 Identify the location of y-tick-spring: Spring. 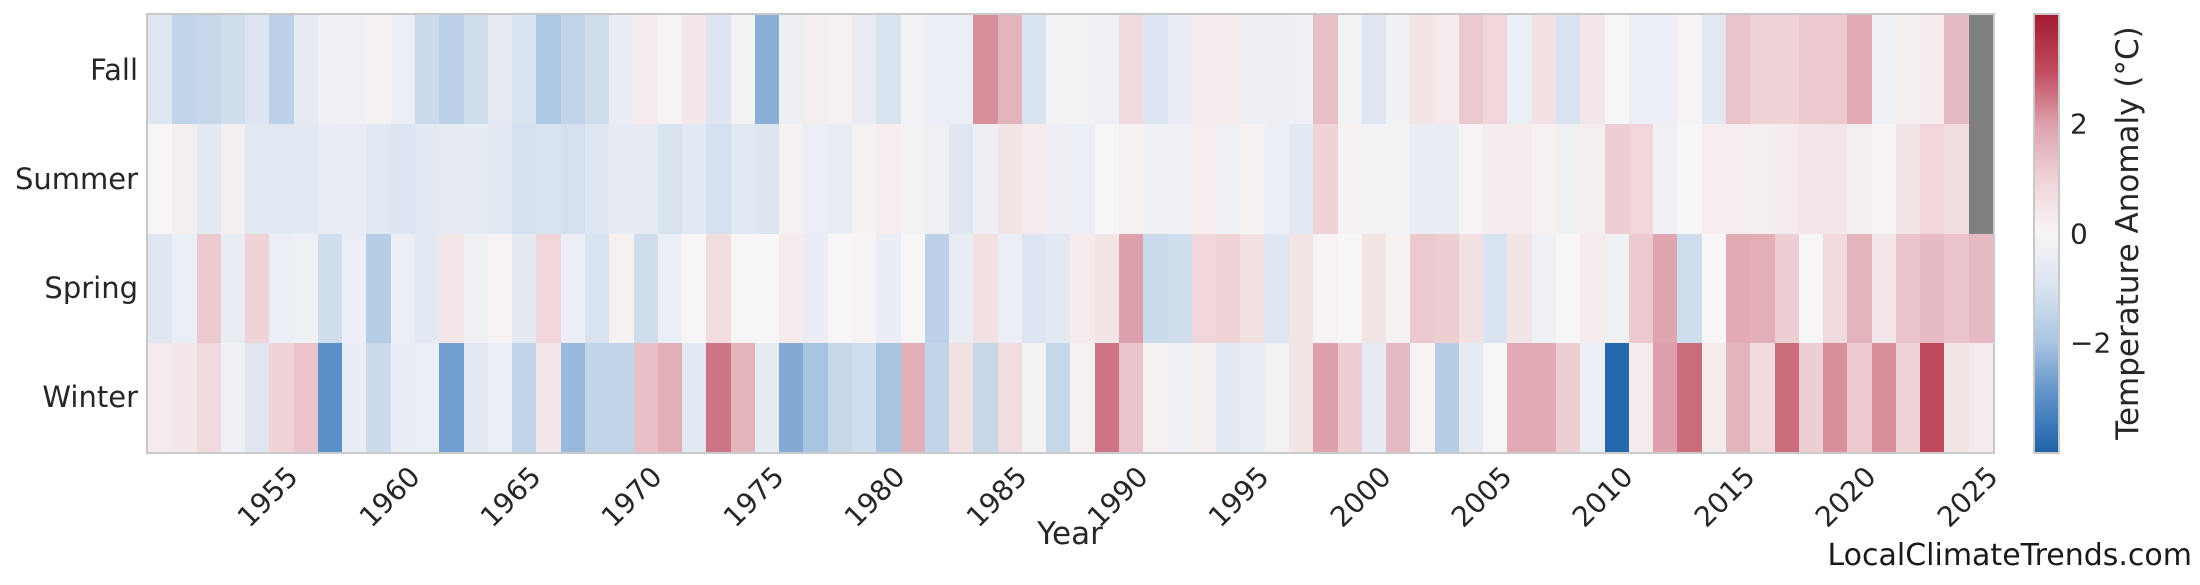
(91, 288).